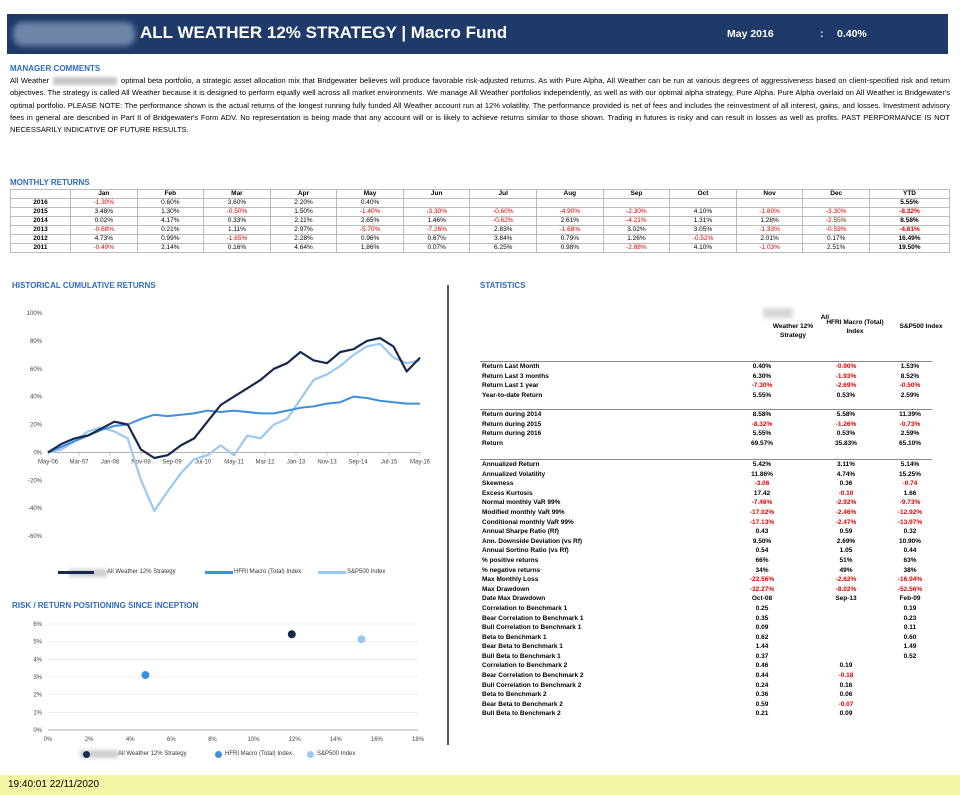 Image resolution: width=960 pixels, height=795 pixels. What do you see at coordinates (512, 434) in the screenshot?
I see `stats-label: Return during 2016` at bounding box center [512, 434].